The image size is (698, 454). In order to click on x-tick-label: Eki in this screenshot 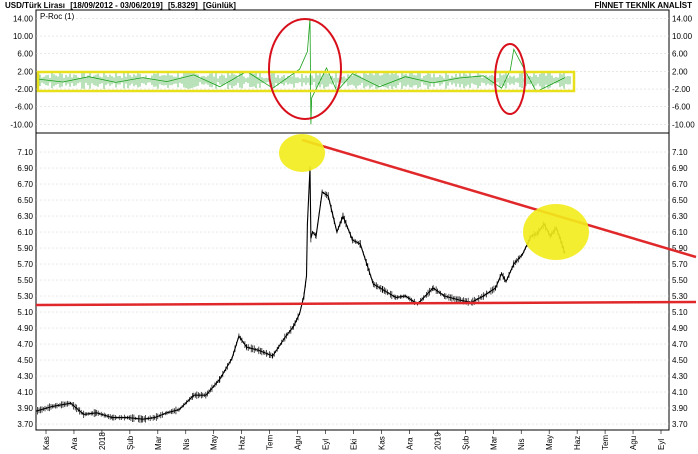, I will do `click(354, 444)`.